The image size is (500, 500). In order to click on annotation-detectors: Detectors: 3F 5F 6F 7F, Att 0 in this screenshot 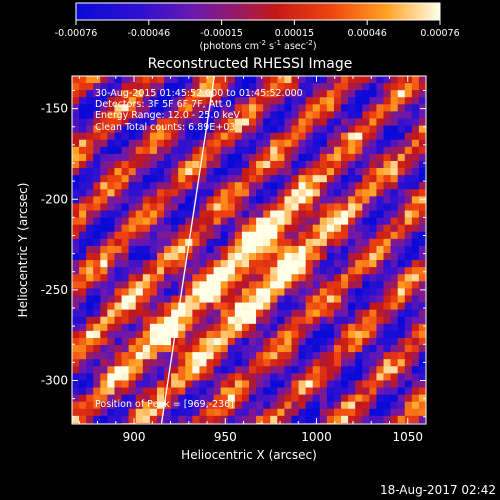, I will do `click(163, 104)`.